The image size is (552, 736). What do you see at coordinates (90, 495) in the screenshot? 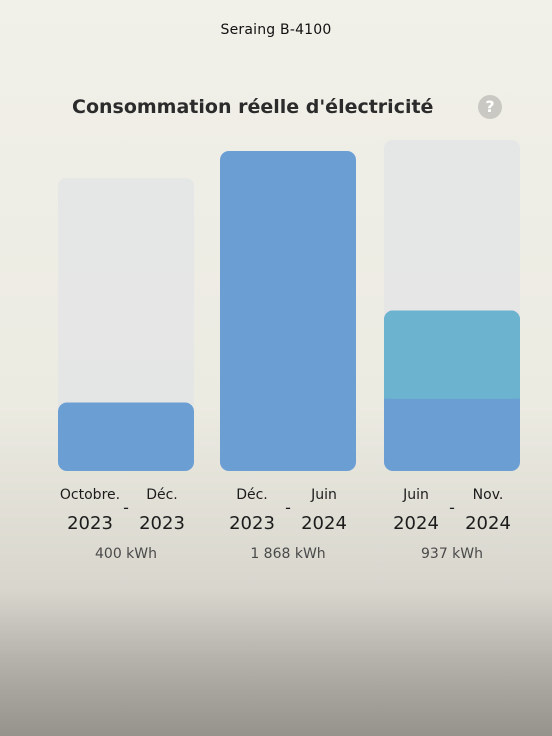
I see `start-month-label: Octobre.` at bounding box center [90, 495].